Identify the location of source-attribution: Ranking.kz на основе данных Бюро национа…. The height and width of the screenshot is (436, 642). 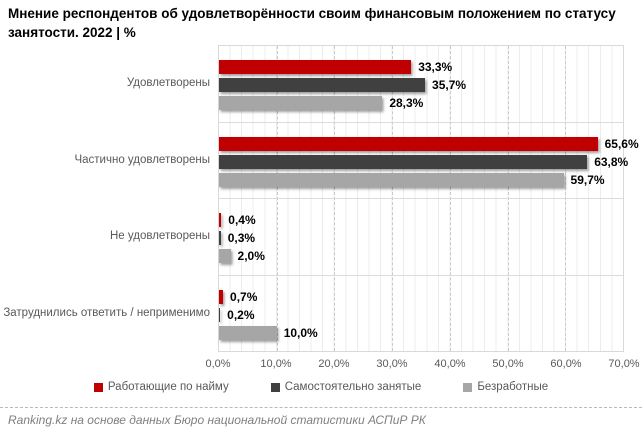
(217, 420).